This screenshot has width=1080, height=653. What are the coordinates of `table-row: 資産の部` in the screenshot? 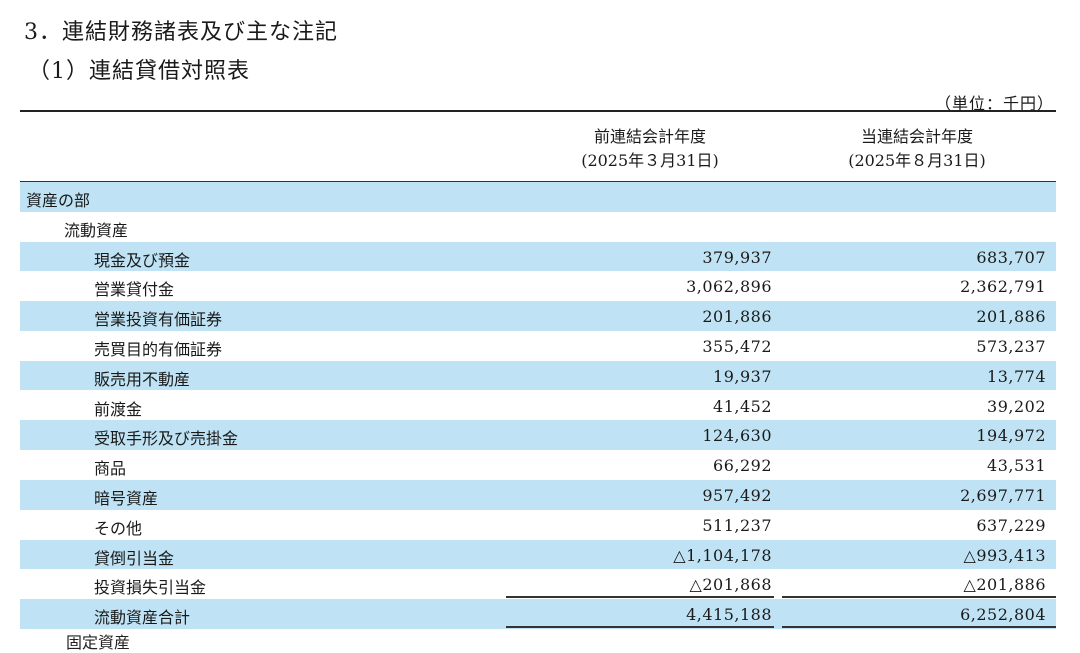 It's located at (538, 197).